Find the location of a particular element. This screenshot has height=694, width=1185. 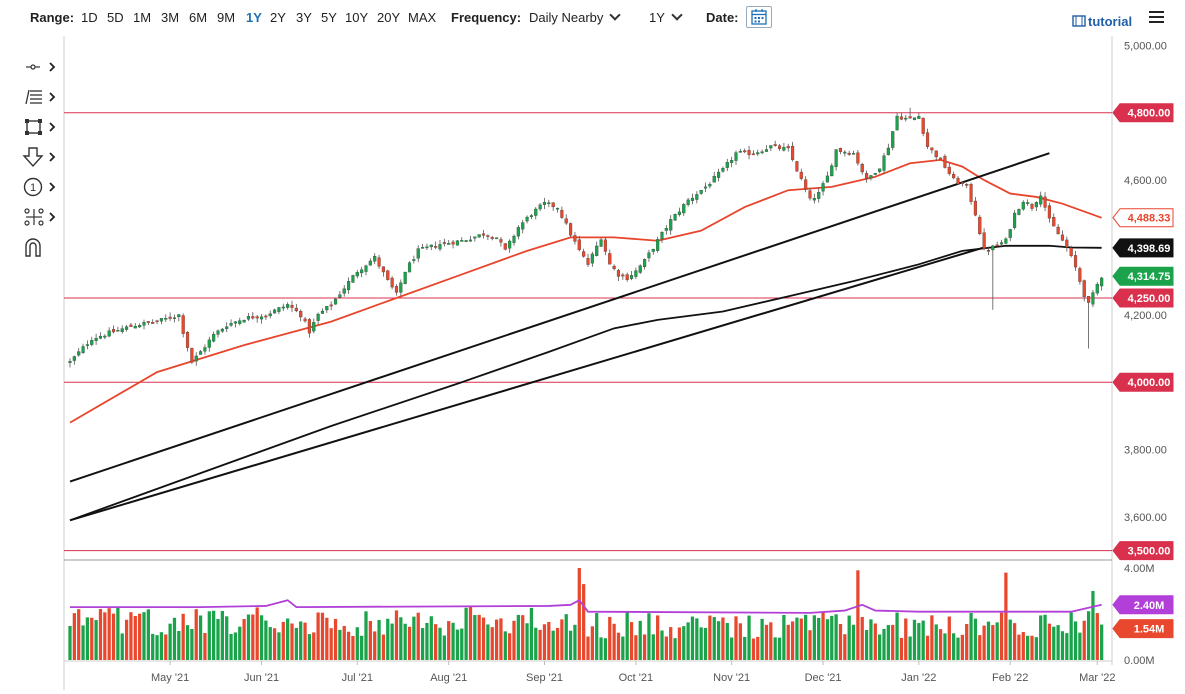

fibonacci-tool is located at coordinates (40, 97).